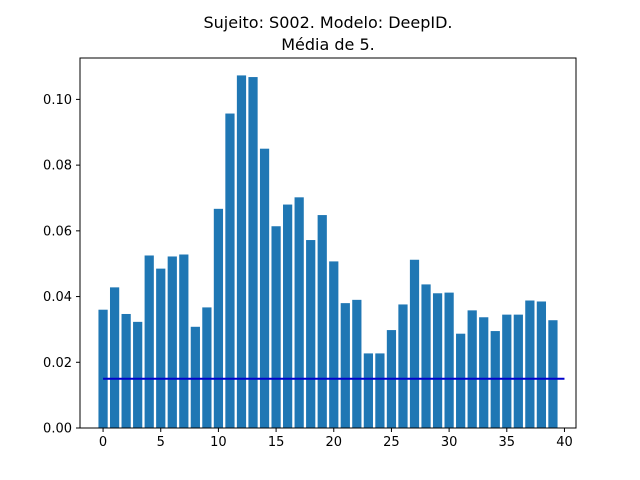 Image resolution: width=640 pixels, height=480 pixels. I want to click on x-tick-label: 35, so click(507, 442).